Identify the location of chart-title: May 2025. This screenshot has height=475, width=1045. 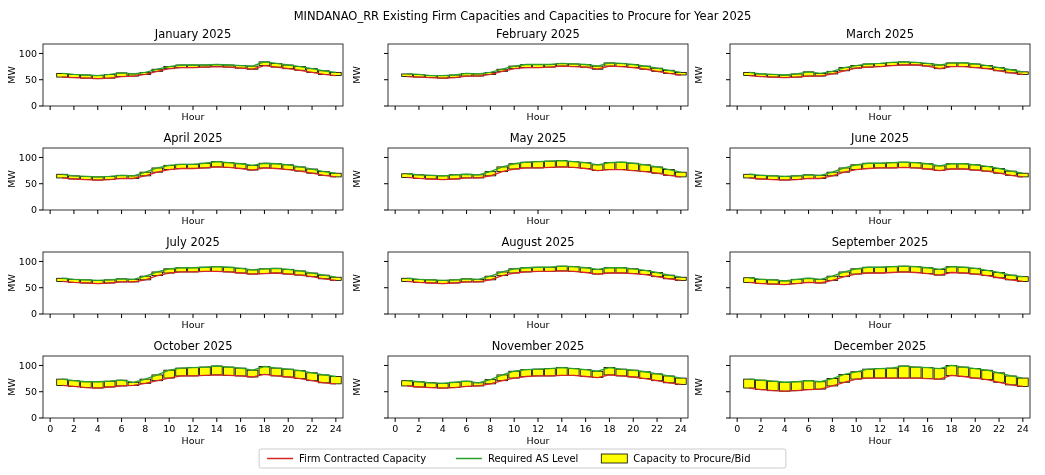
(538, 138).